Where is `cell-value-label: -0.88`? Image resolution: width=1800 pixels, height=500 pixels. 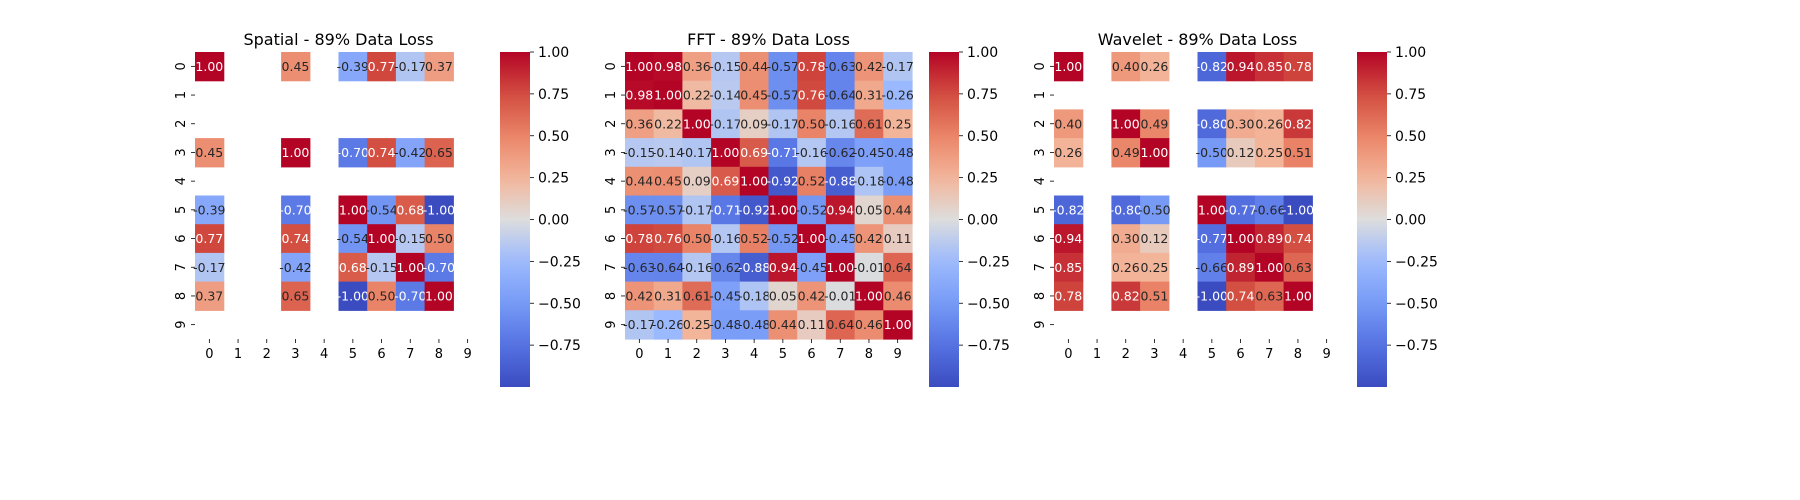 cell-value-label: -0.88 is located at coordinates (754, 267).